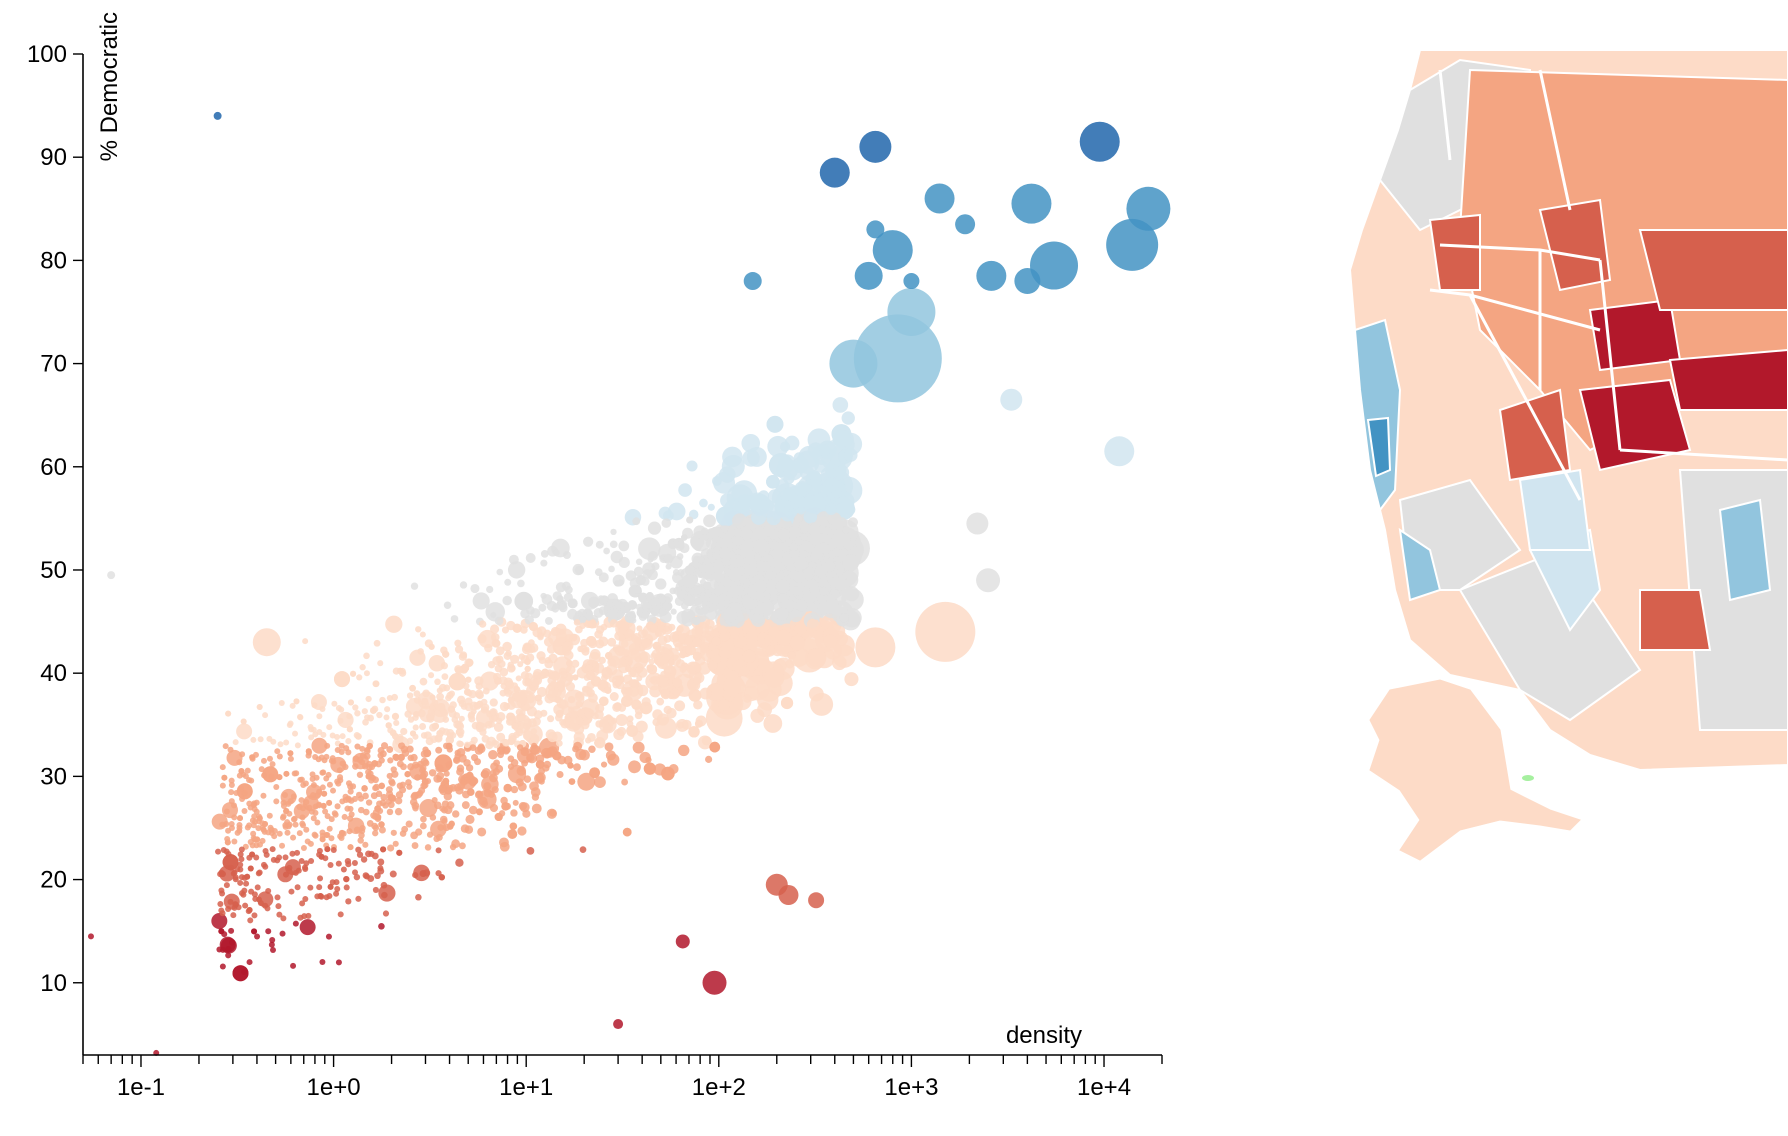  Describe the element at coordinates (719, 1087) in the screenshot. I see `x-tick-label: 1e+2` at that location.